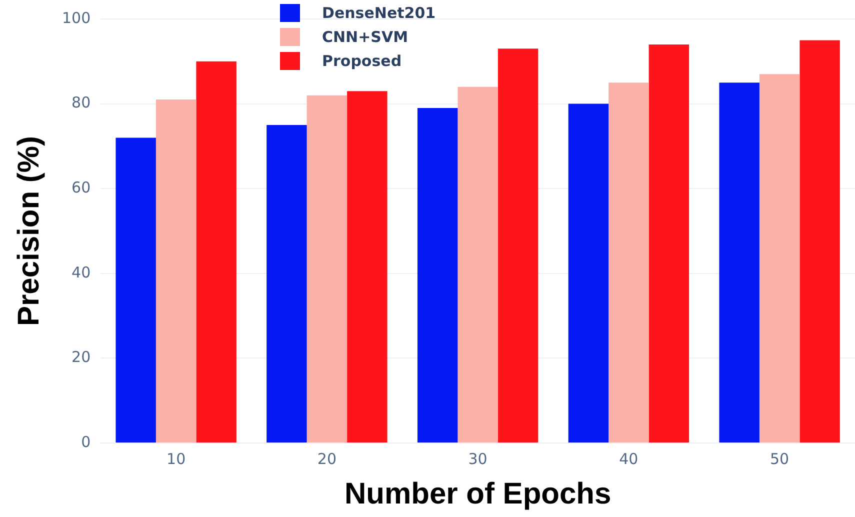 This screenshot has width=855, height=517. Describe the element at coordinates (81, 187) in the screenshot. I see `y-tick-label: 60` at that location.